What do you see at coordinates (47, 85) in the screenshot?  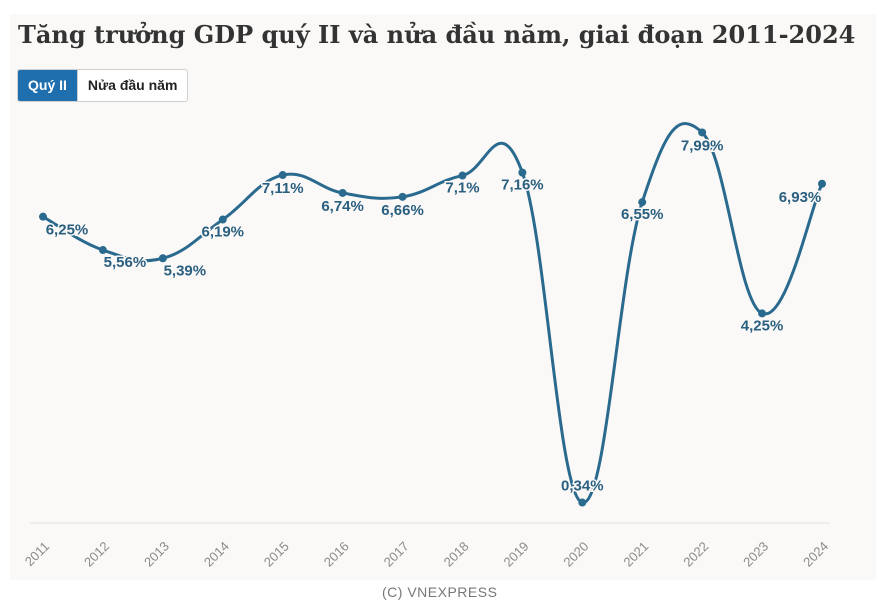 I see `tab-quy-ii: Quý II` at bounding box center [47, 85].